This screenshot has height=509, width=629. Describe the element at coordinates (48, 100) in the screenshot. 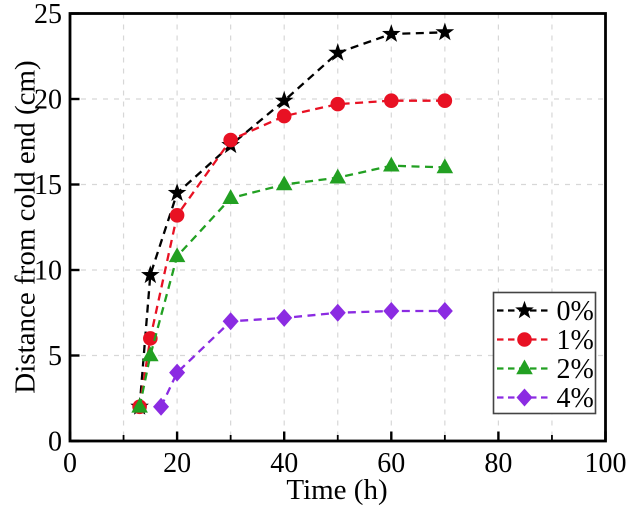

I see `y-tick-label-20: 20` at that location.